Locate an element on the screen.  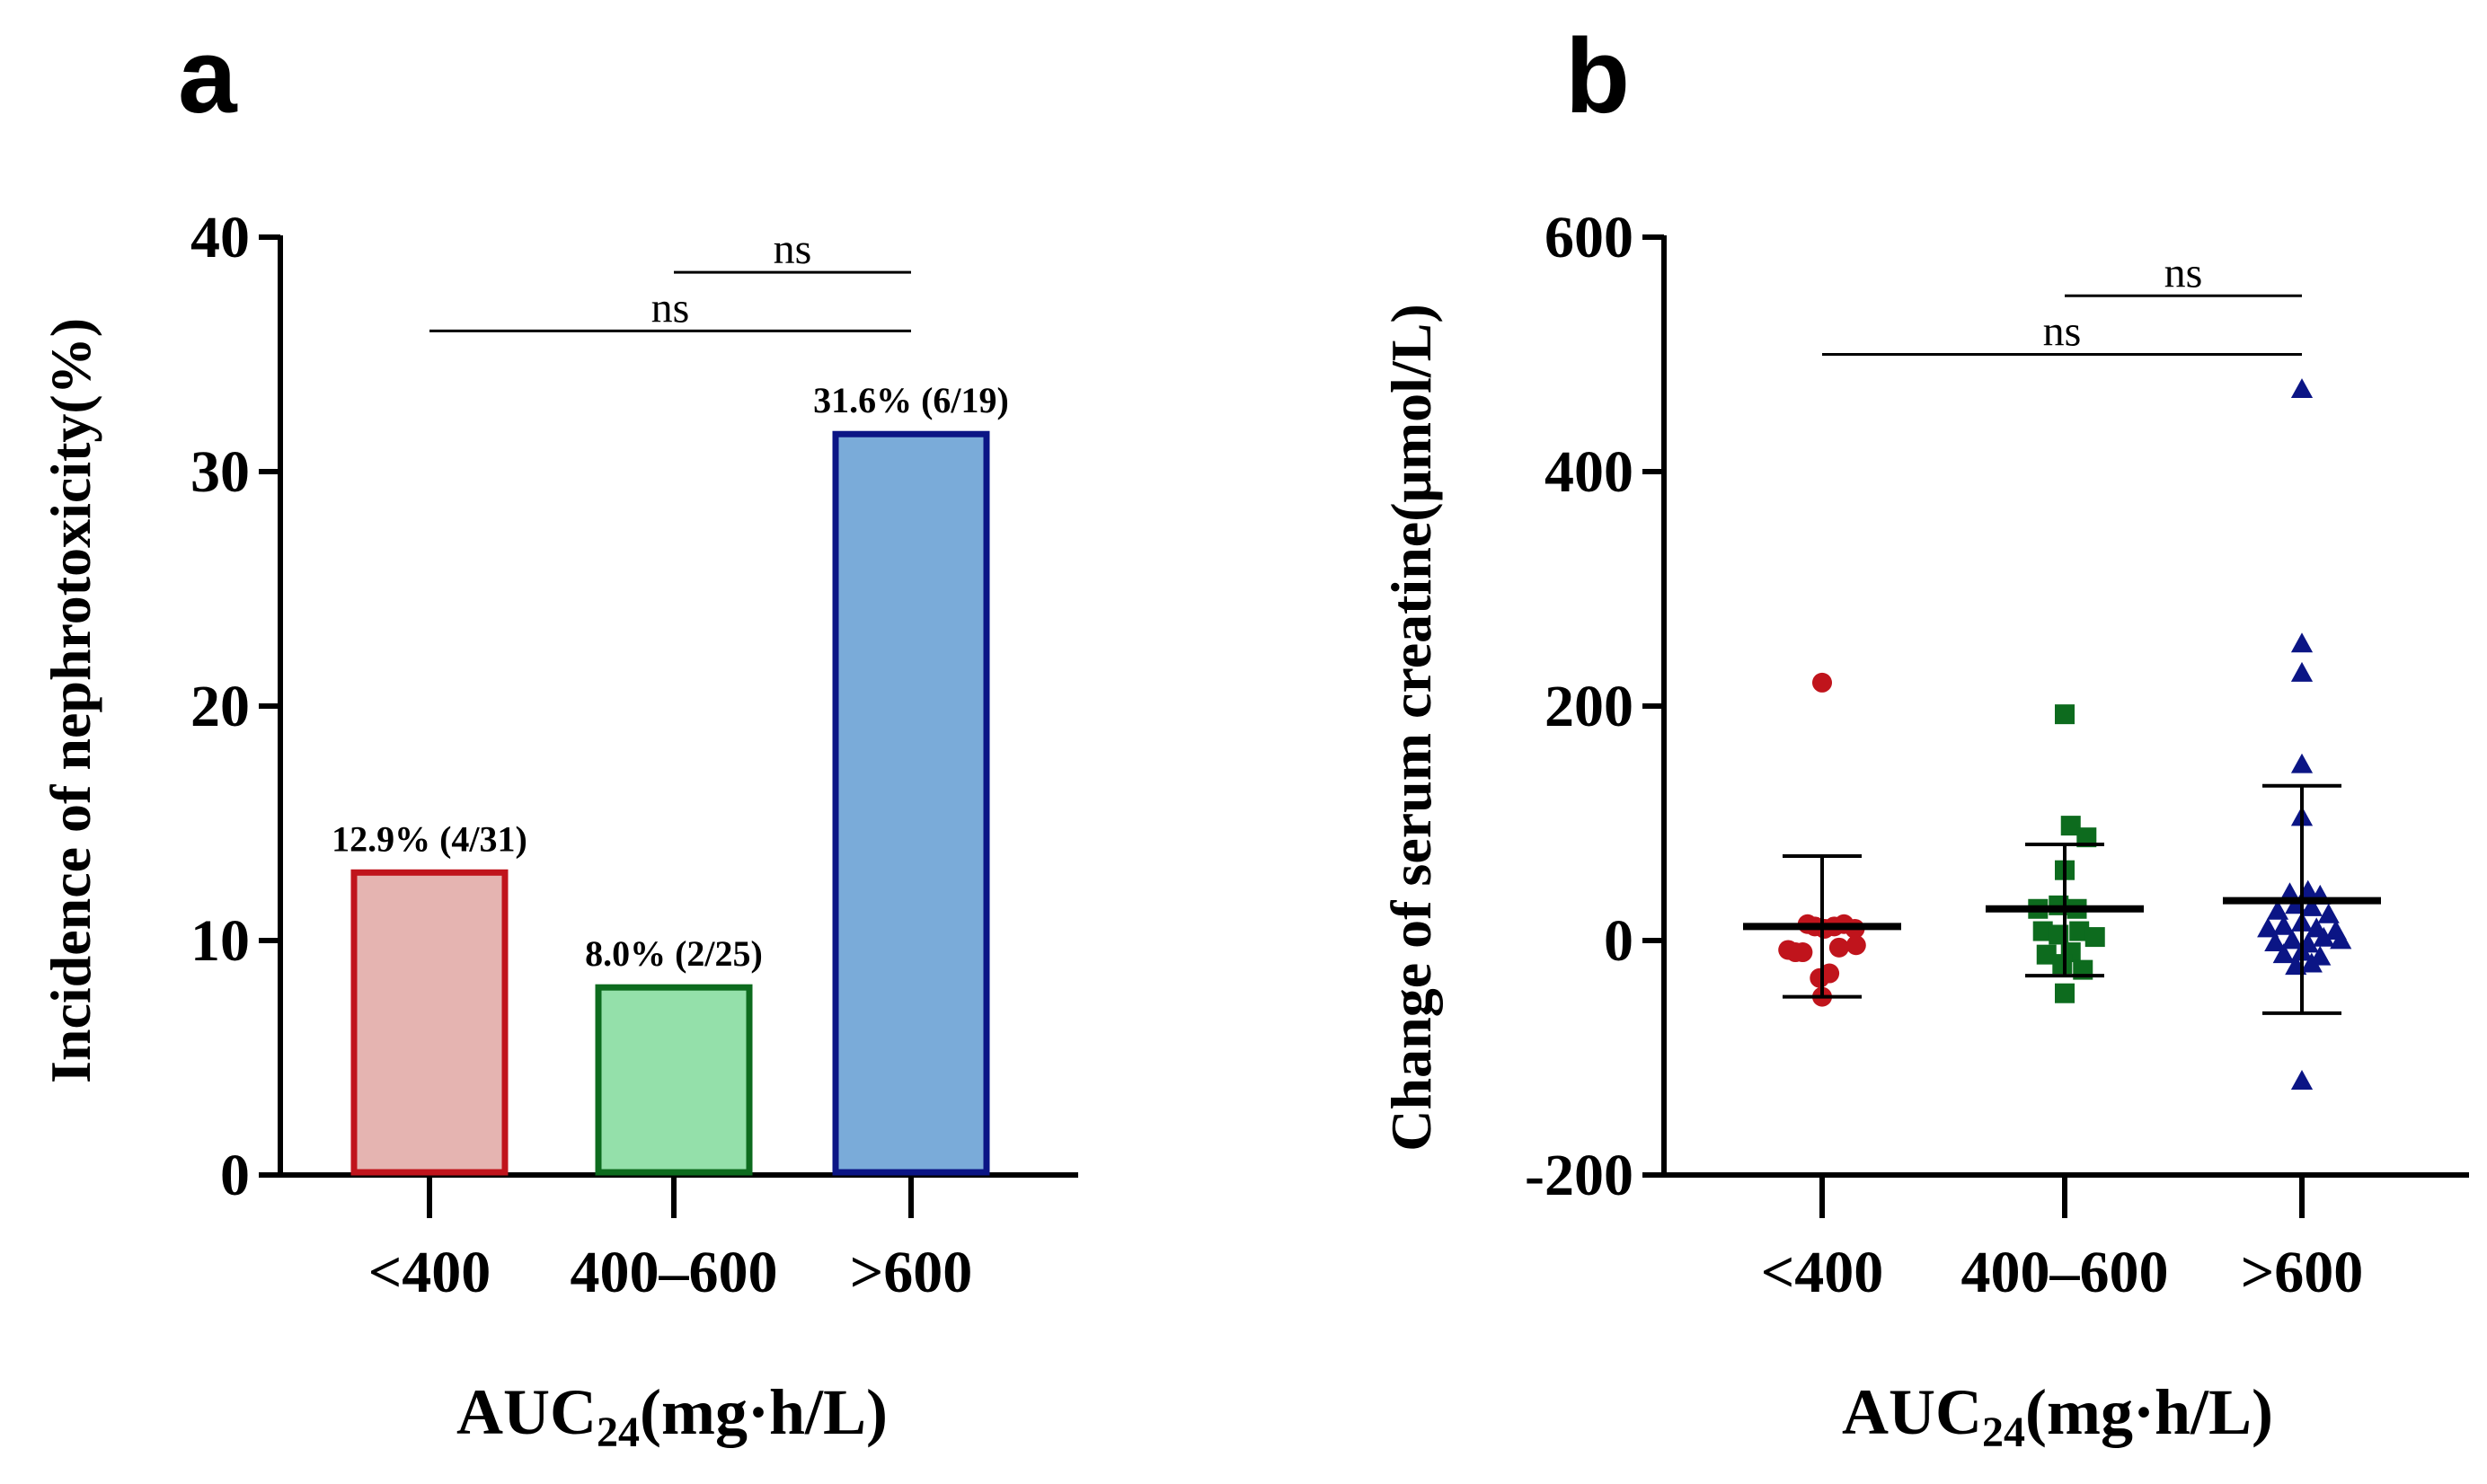
bar-data-label: 31.6% (6/19) is located at coordinates (911, 400).